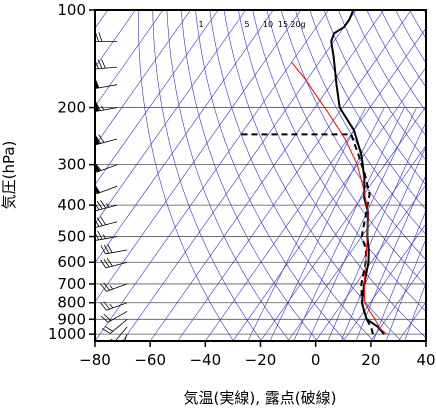 The image size is (436, 411). I want to click on y-tick-label: 400, so click(71, 205).